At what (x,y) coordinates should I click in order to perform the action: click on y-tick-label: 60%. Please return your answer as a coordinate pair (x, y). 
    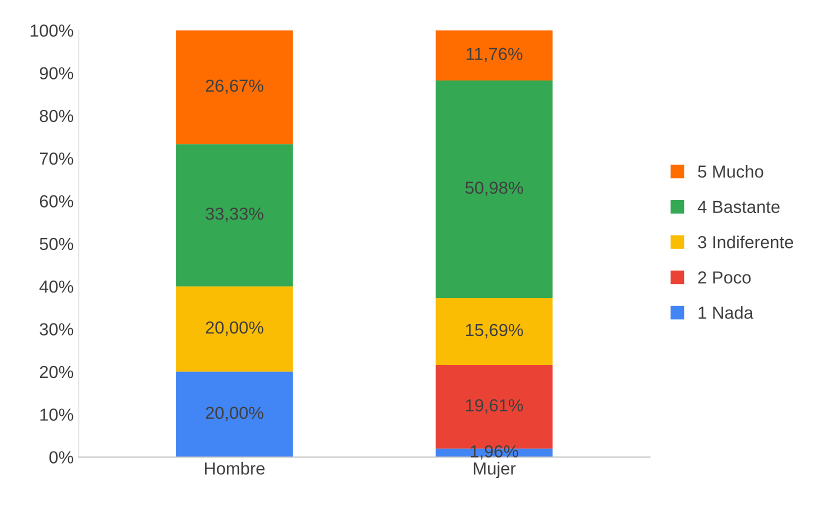
    Looking at the image, I should click on (57, 201).